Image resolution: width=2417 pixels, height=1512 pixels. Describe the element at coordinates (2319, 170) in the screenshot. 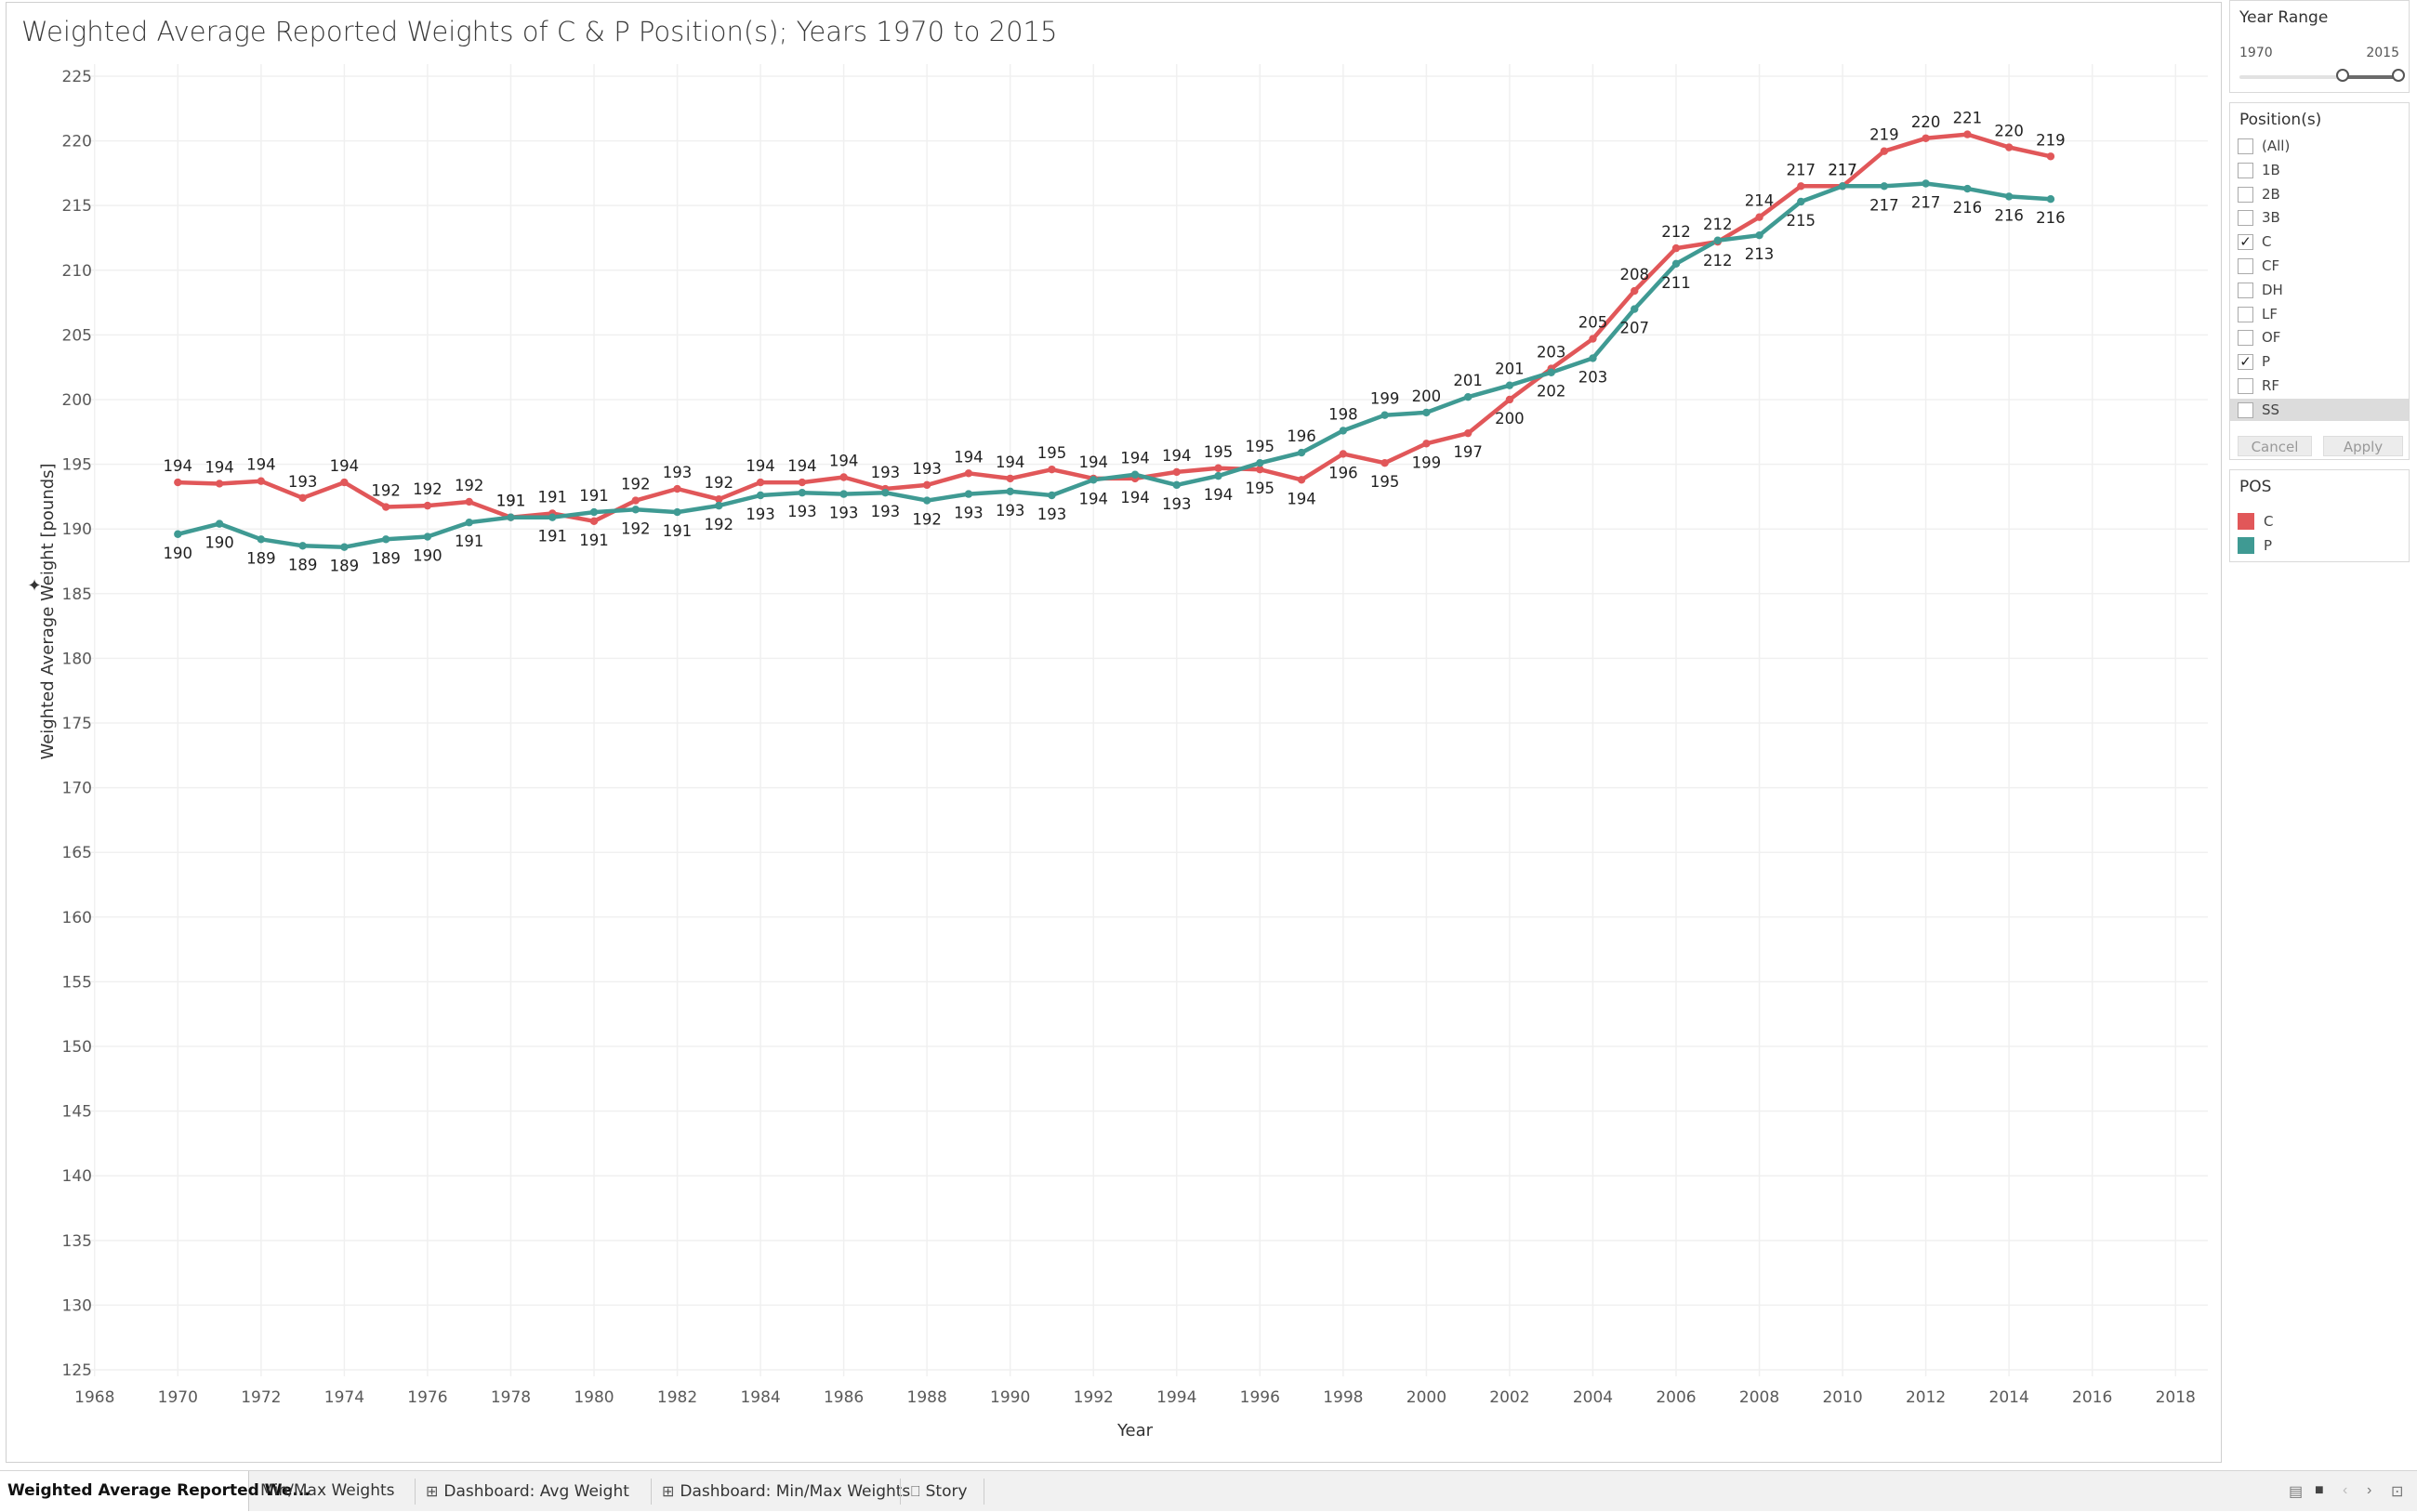

I see `position-option-1b: 1B` at that location.